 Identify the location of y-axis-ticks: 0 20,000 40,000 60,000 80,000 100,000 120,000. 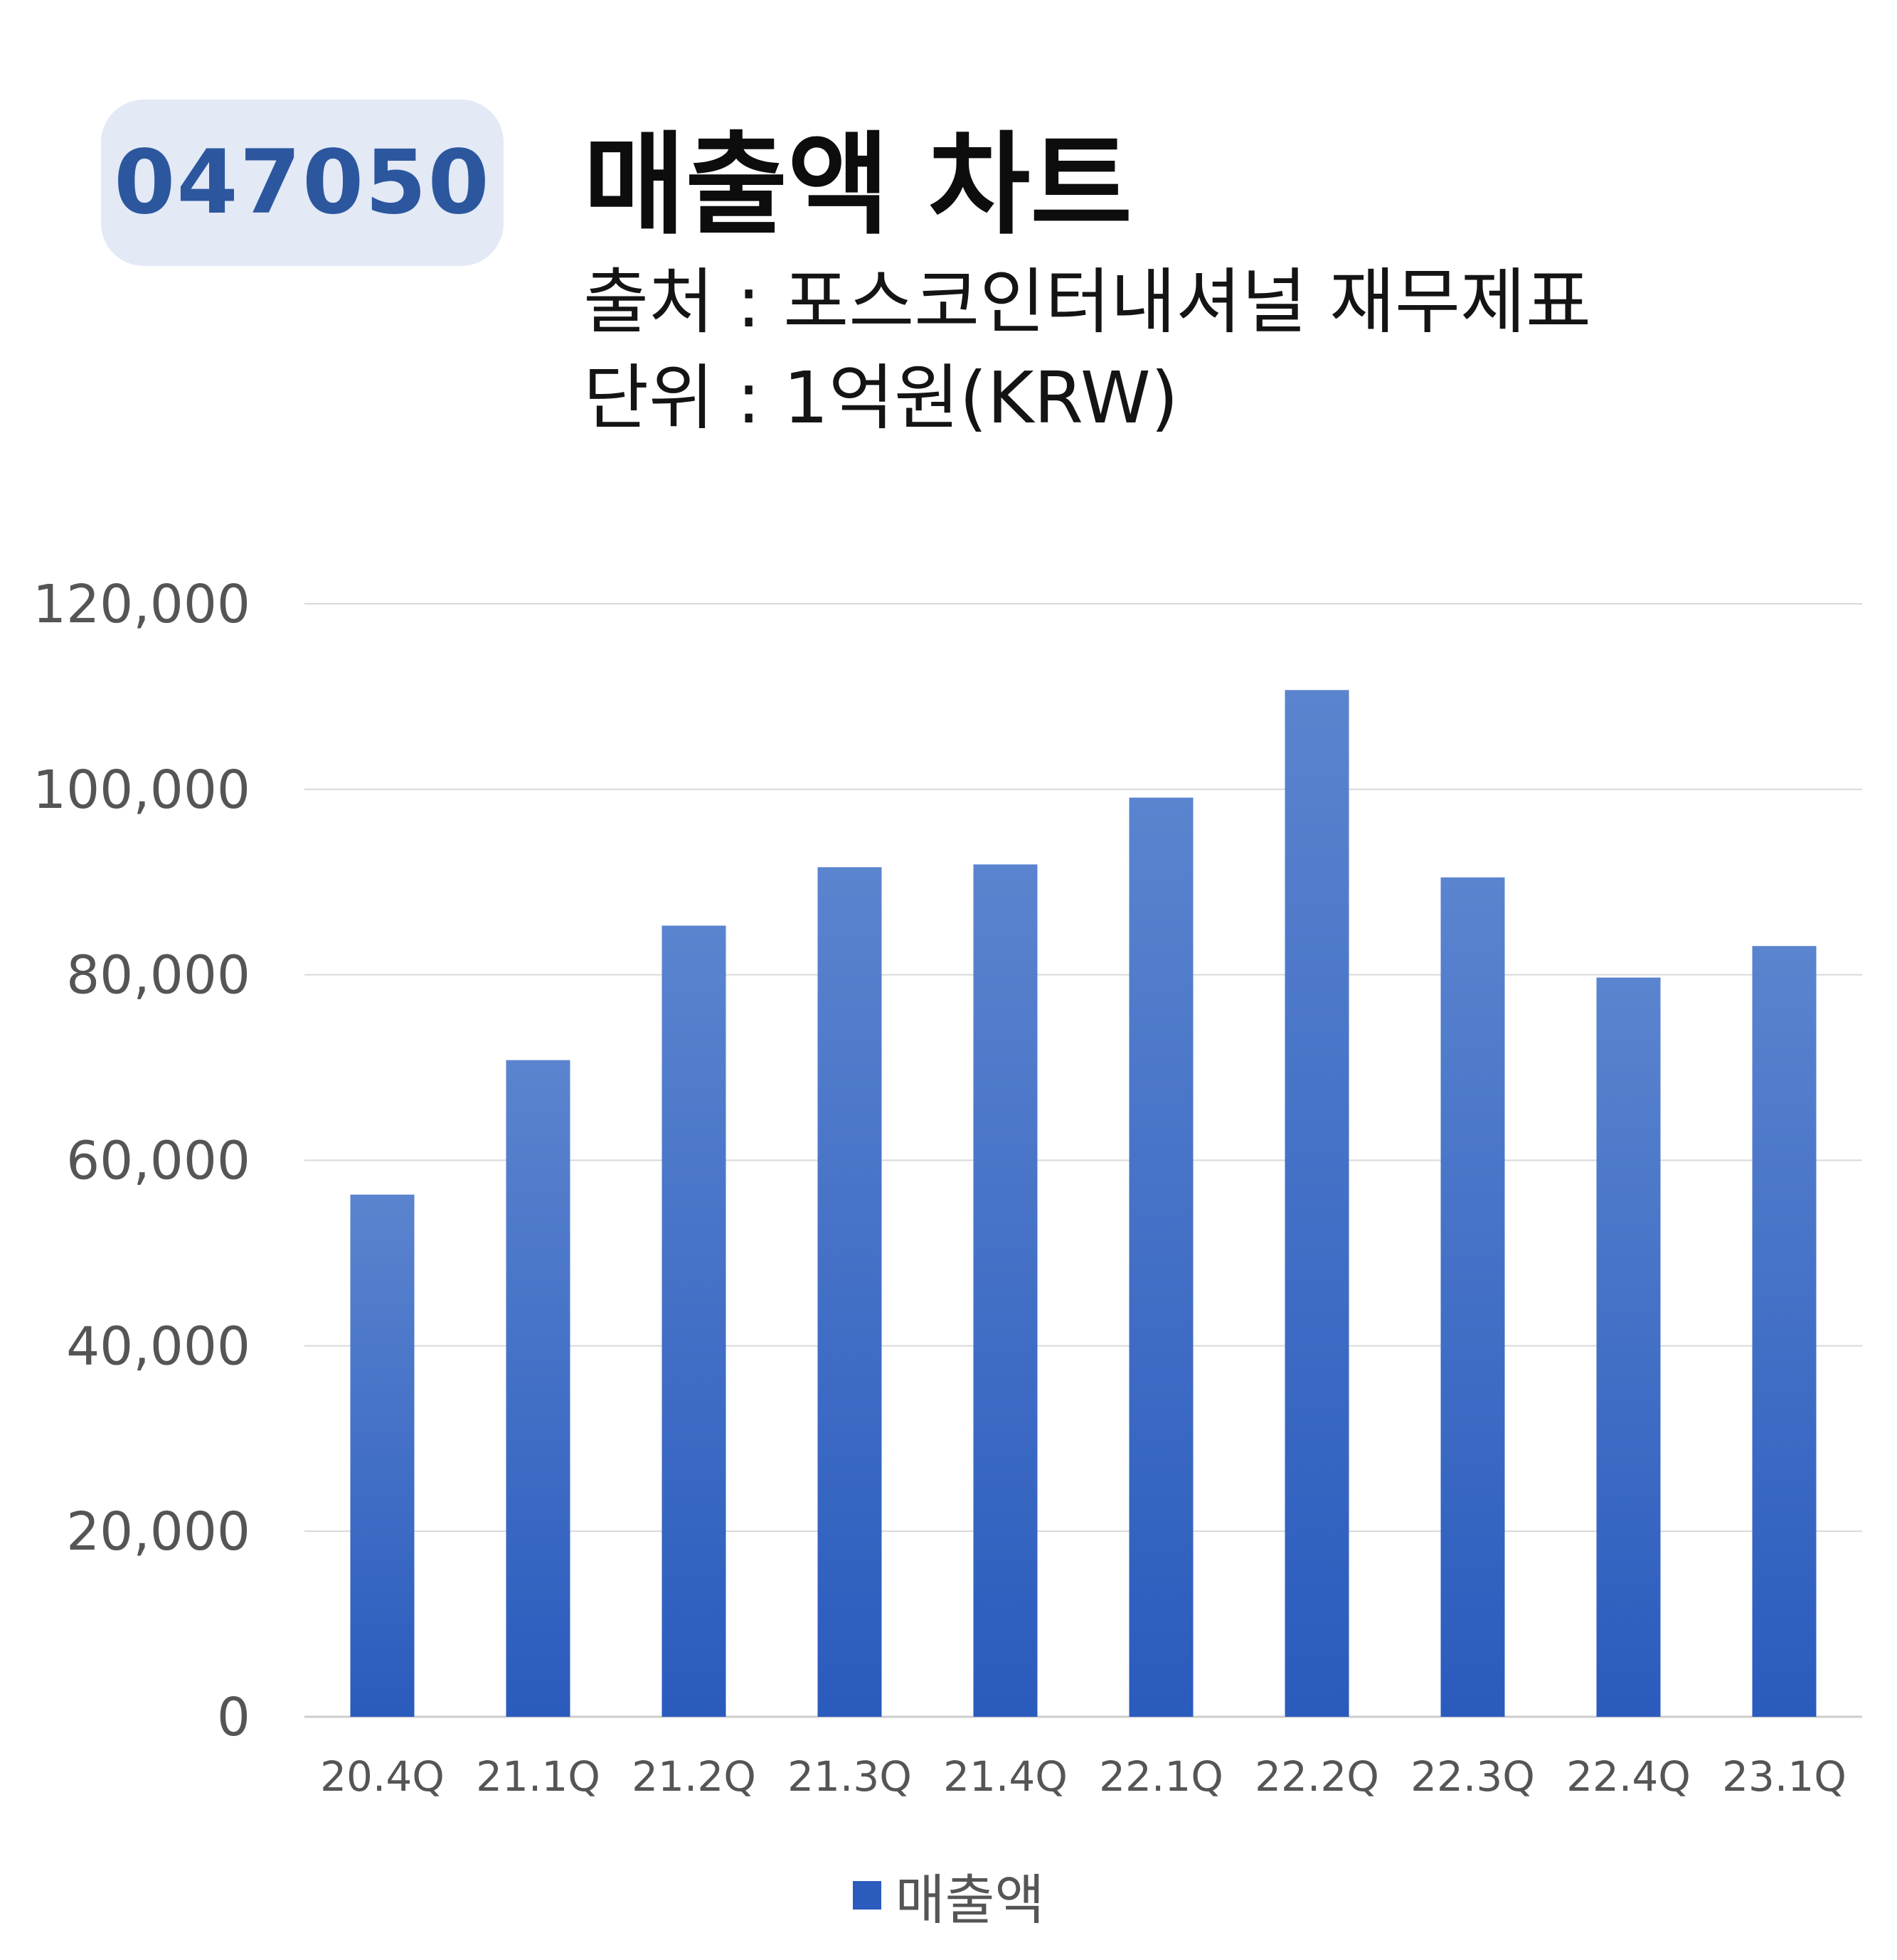
(141, 1161).